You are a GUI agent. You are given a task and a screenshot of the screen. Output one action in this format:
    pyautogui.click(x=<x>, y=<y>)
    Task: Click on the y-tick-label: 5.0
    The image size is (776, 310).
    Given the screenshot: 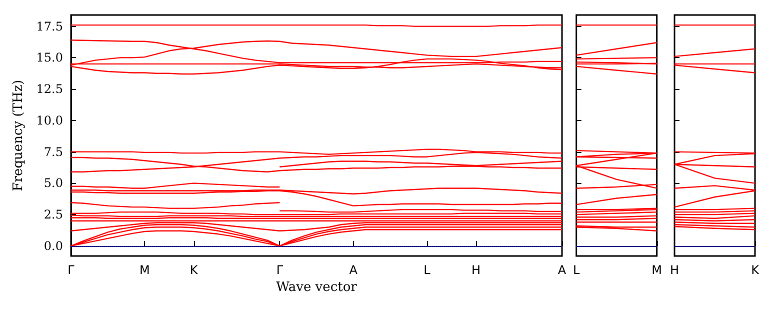 What is the action you would take?
    pyautogui.click(x=53, y=183)
    